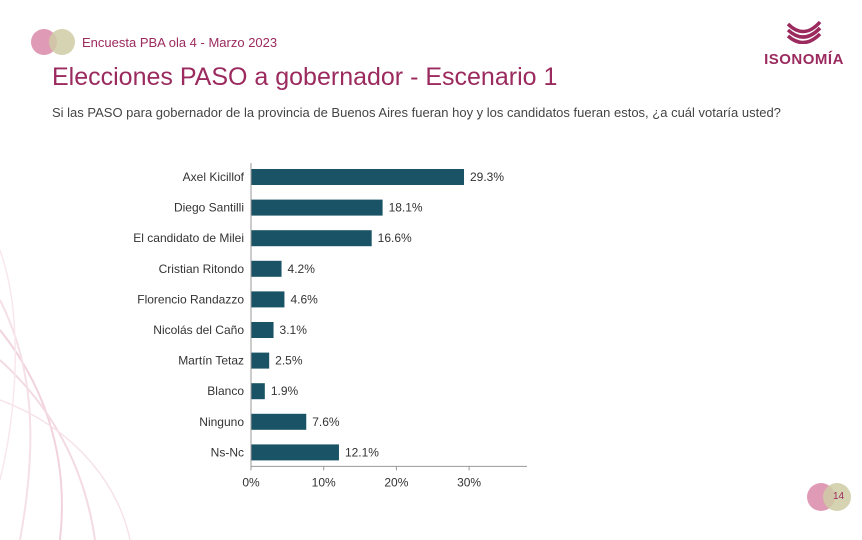 The height and width of the screenshot is (540, 862). What do you see at coordinates (294, 330) in the screenshot?
I see `data-label: 3.1%` at bounding box center [294, 330].